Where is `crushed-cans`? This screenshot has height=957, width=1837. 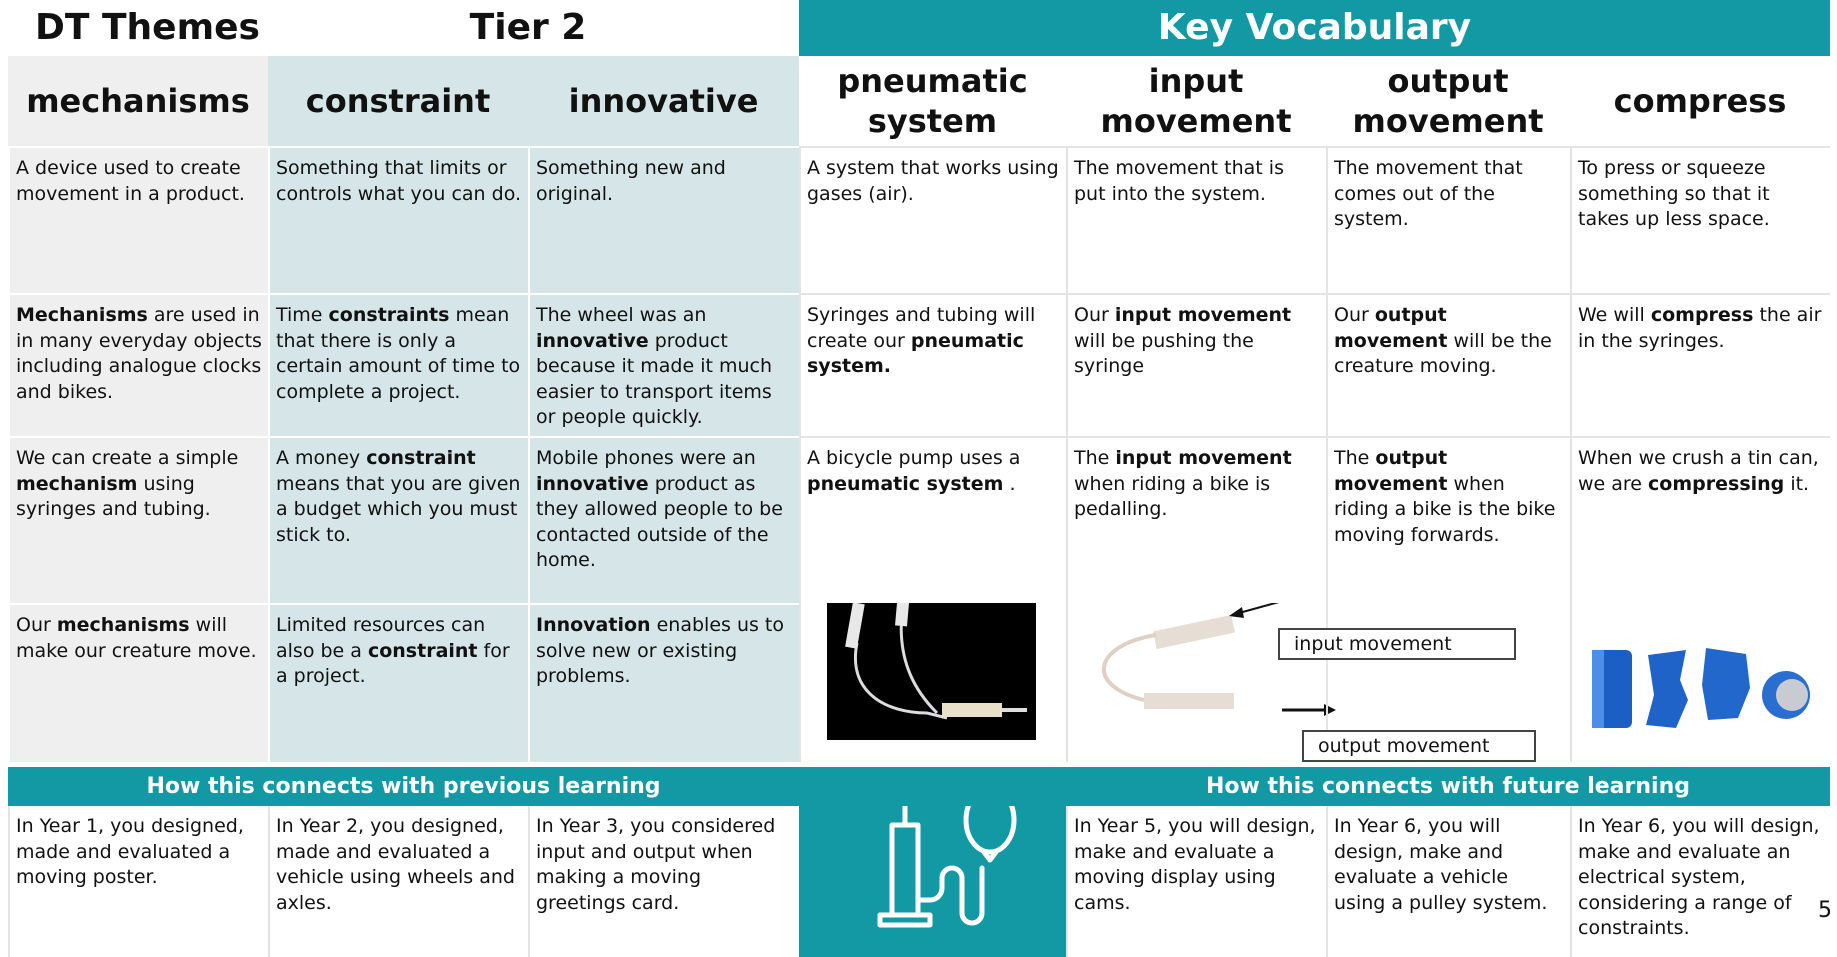 crushed-cans is located at coordinates (1701, 688).